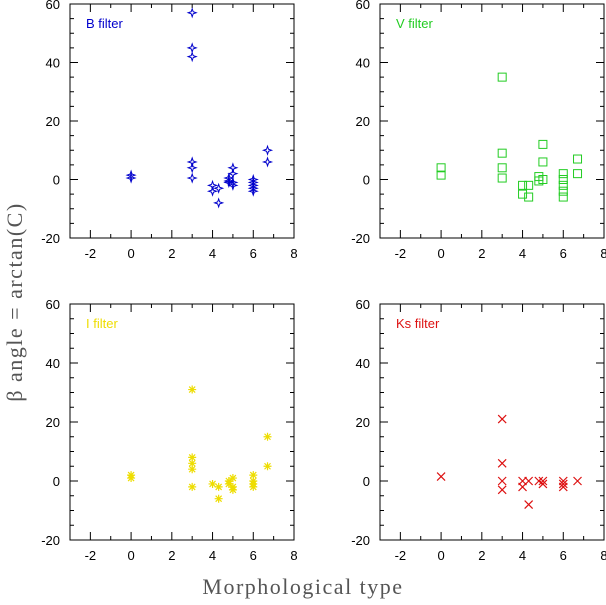  What do you see at coordinates (102, 323) in the screenshot?
I see `panel-label: I filter` at bounding box center [102, 323].